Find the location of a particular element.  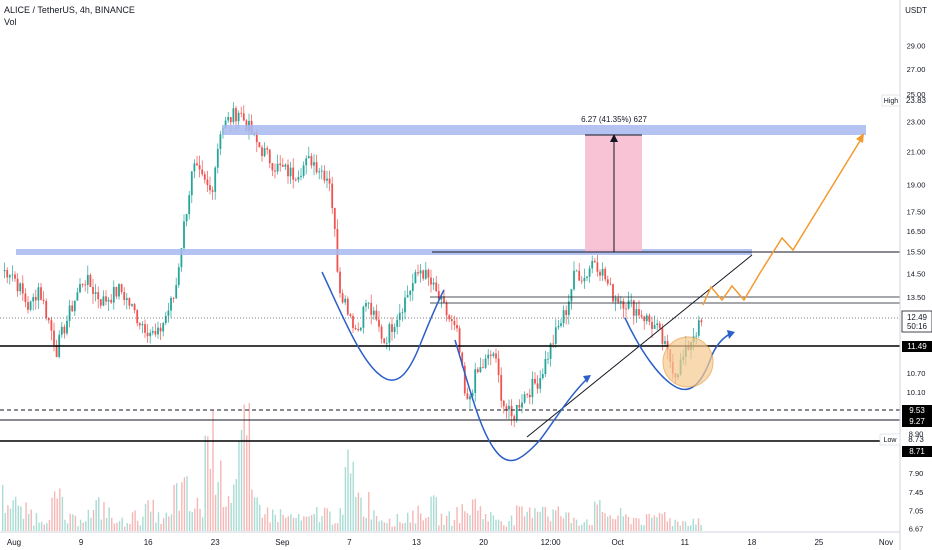

handle-arrow-head is located at coordinates (731, 334).